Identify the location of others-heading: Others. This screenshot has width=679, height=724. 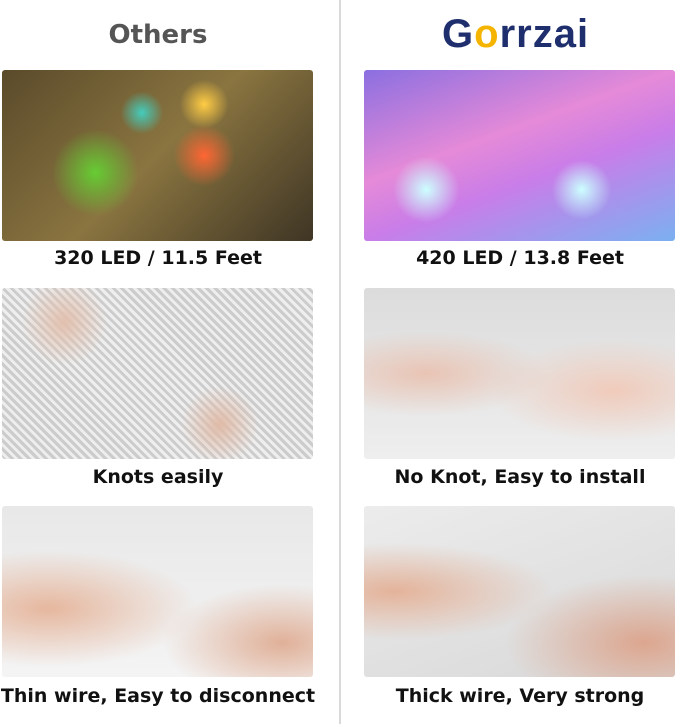
(158, 35).